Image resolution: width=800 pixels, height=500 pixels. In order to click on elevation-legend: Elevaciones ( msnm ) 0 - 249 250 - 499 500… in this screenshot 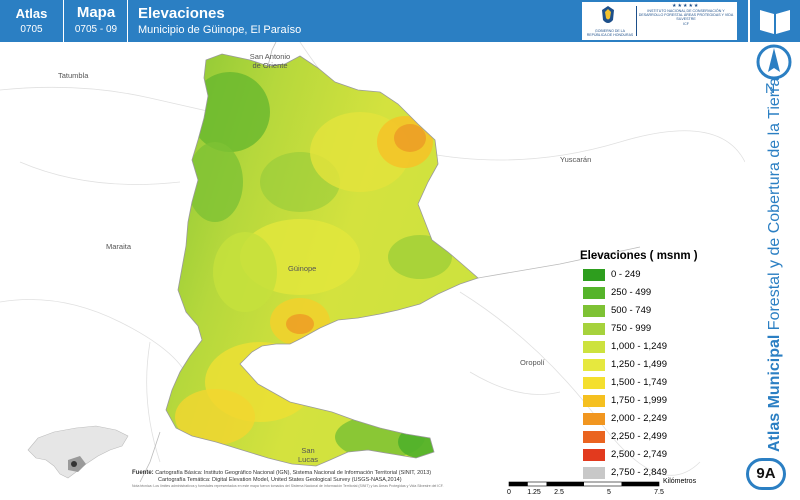, I will do `click(660, 366)`.